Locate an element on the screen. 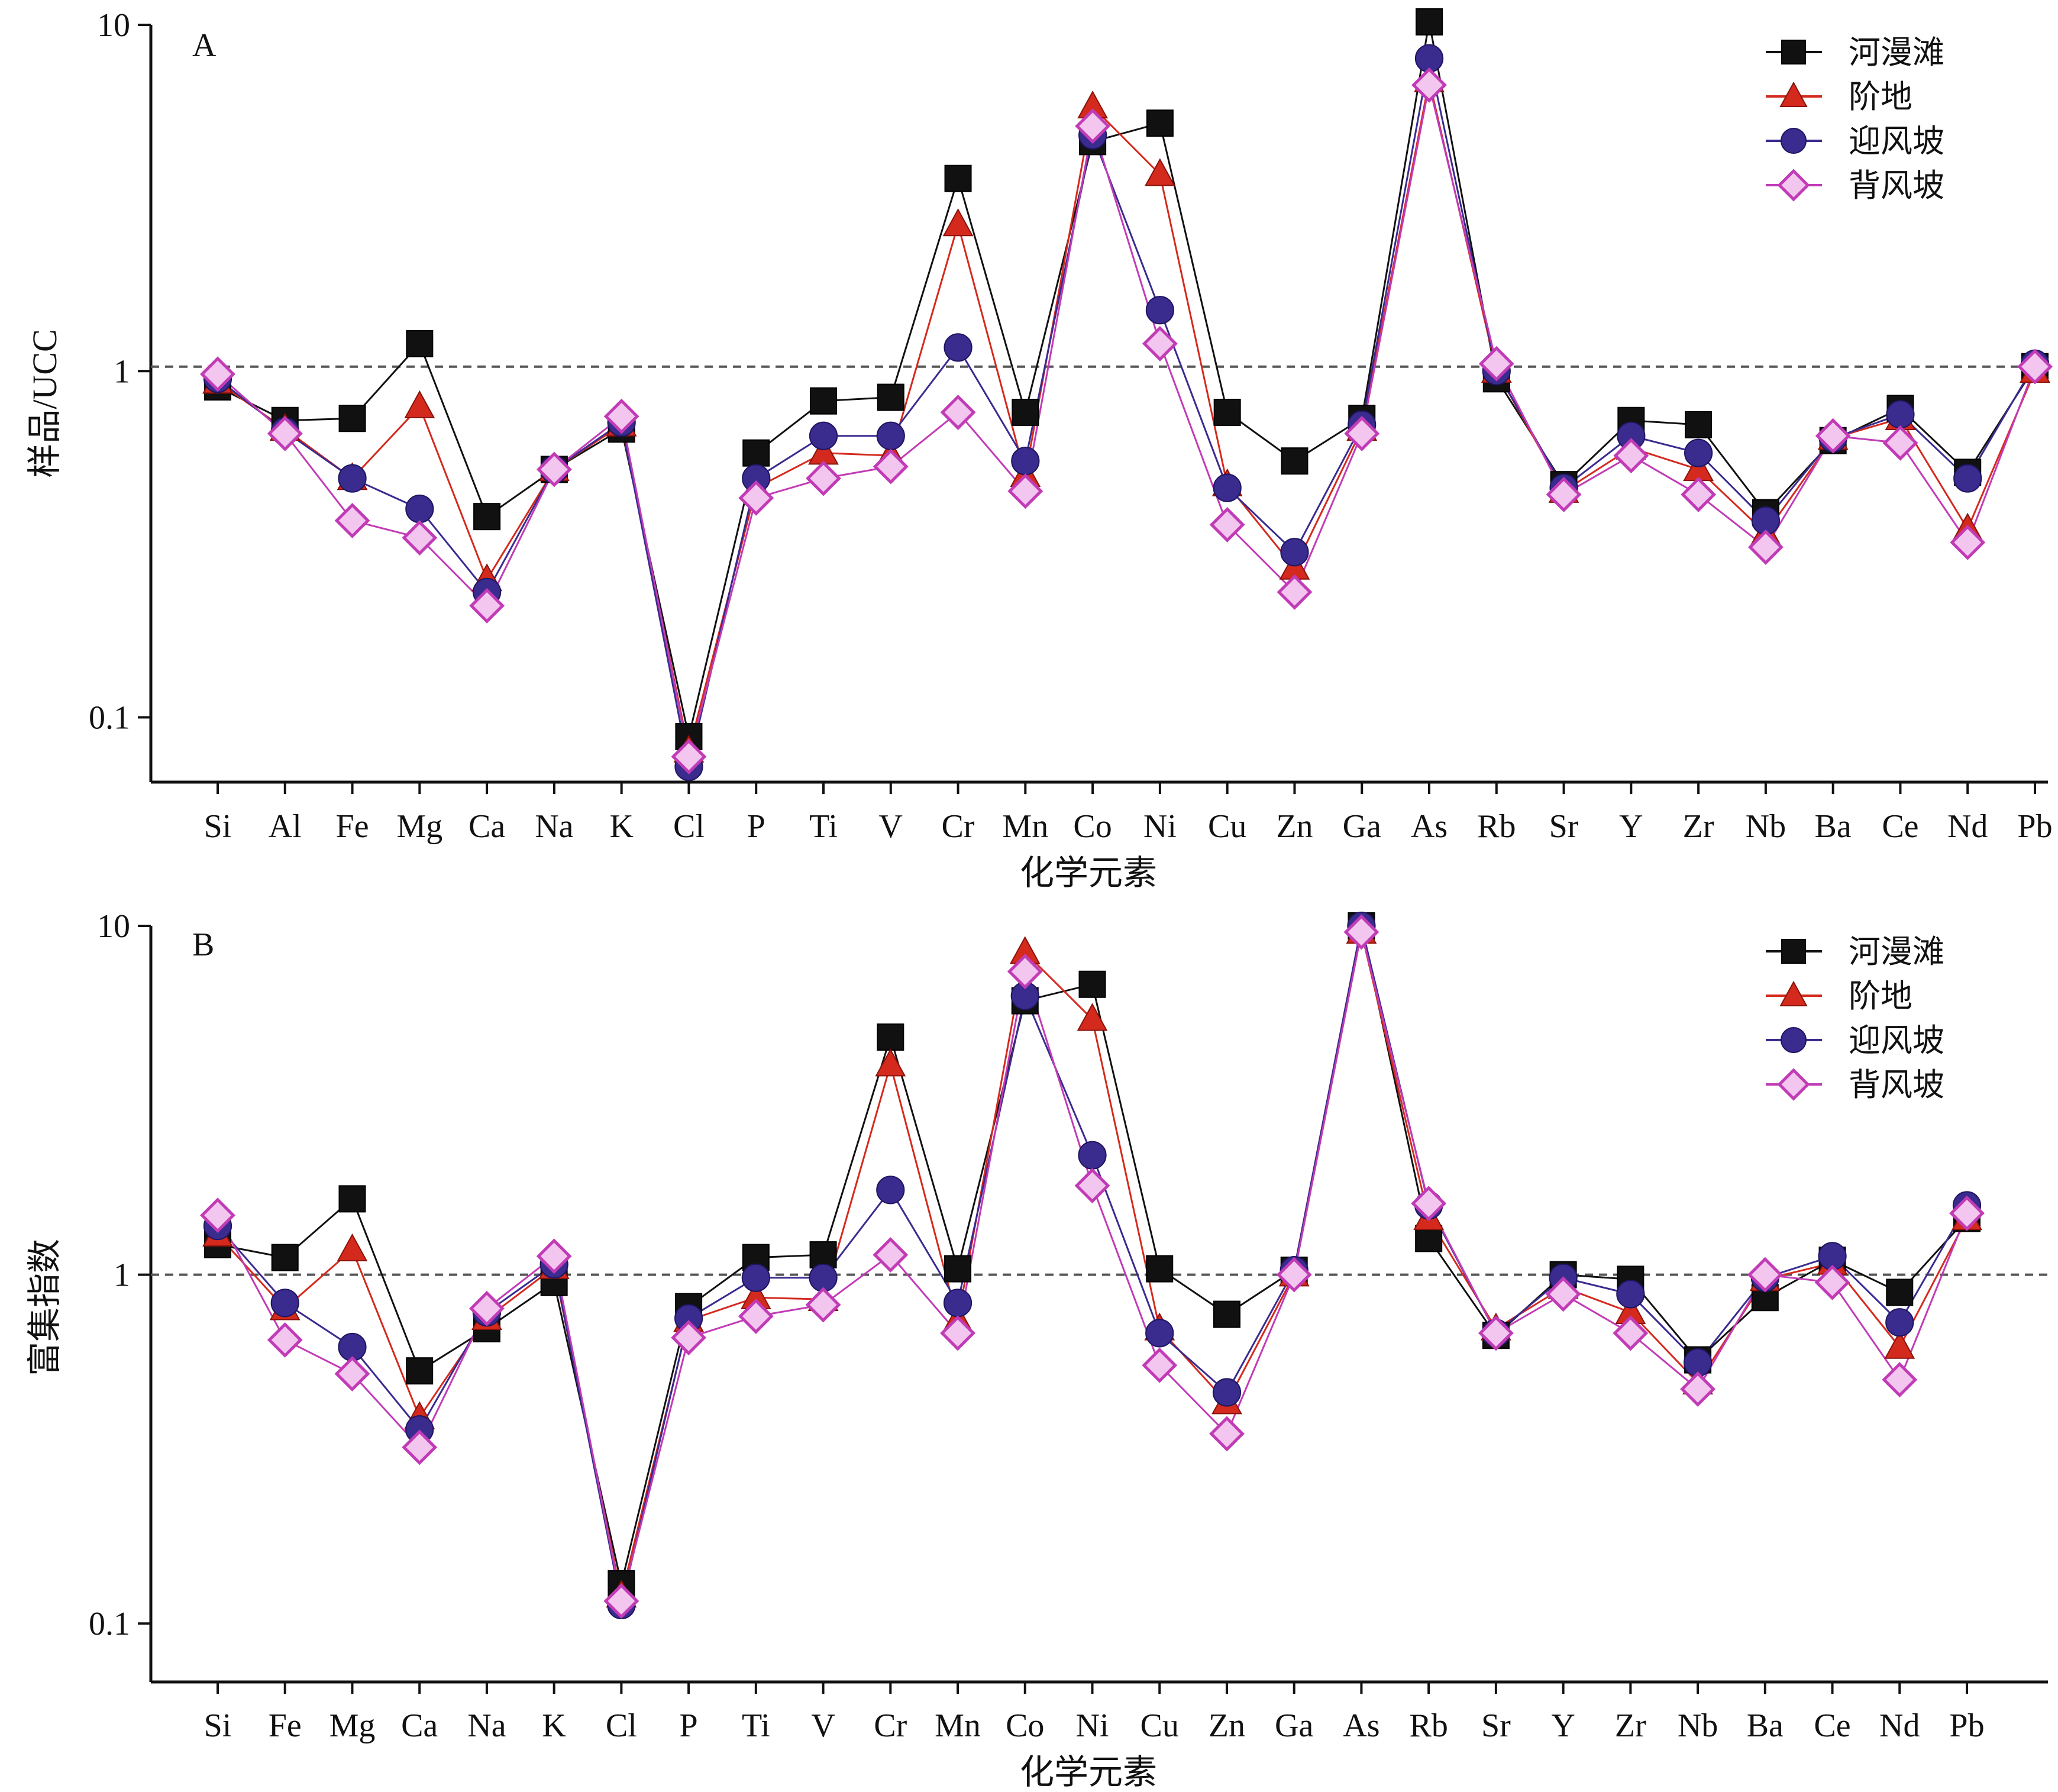  panel-a-x-axis-title: 化学元素 is located at coordinates (1088, 873).